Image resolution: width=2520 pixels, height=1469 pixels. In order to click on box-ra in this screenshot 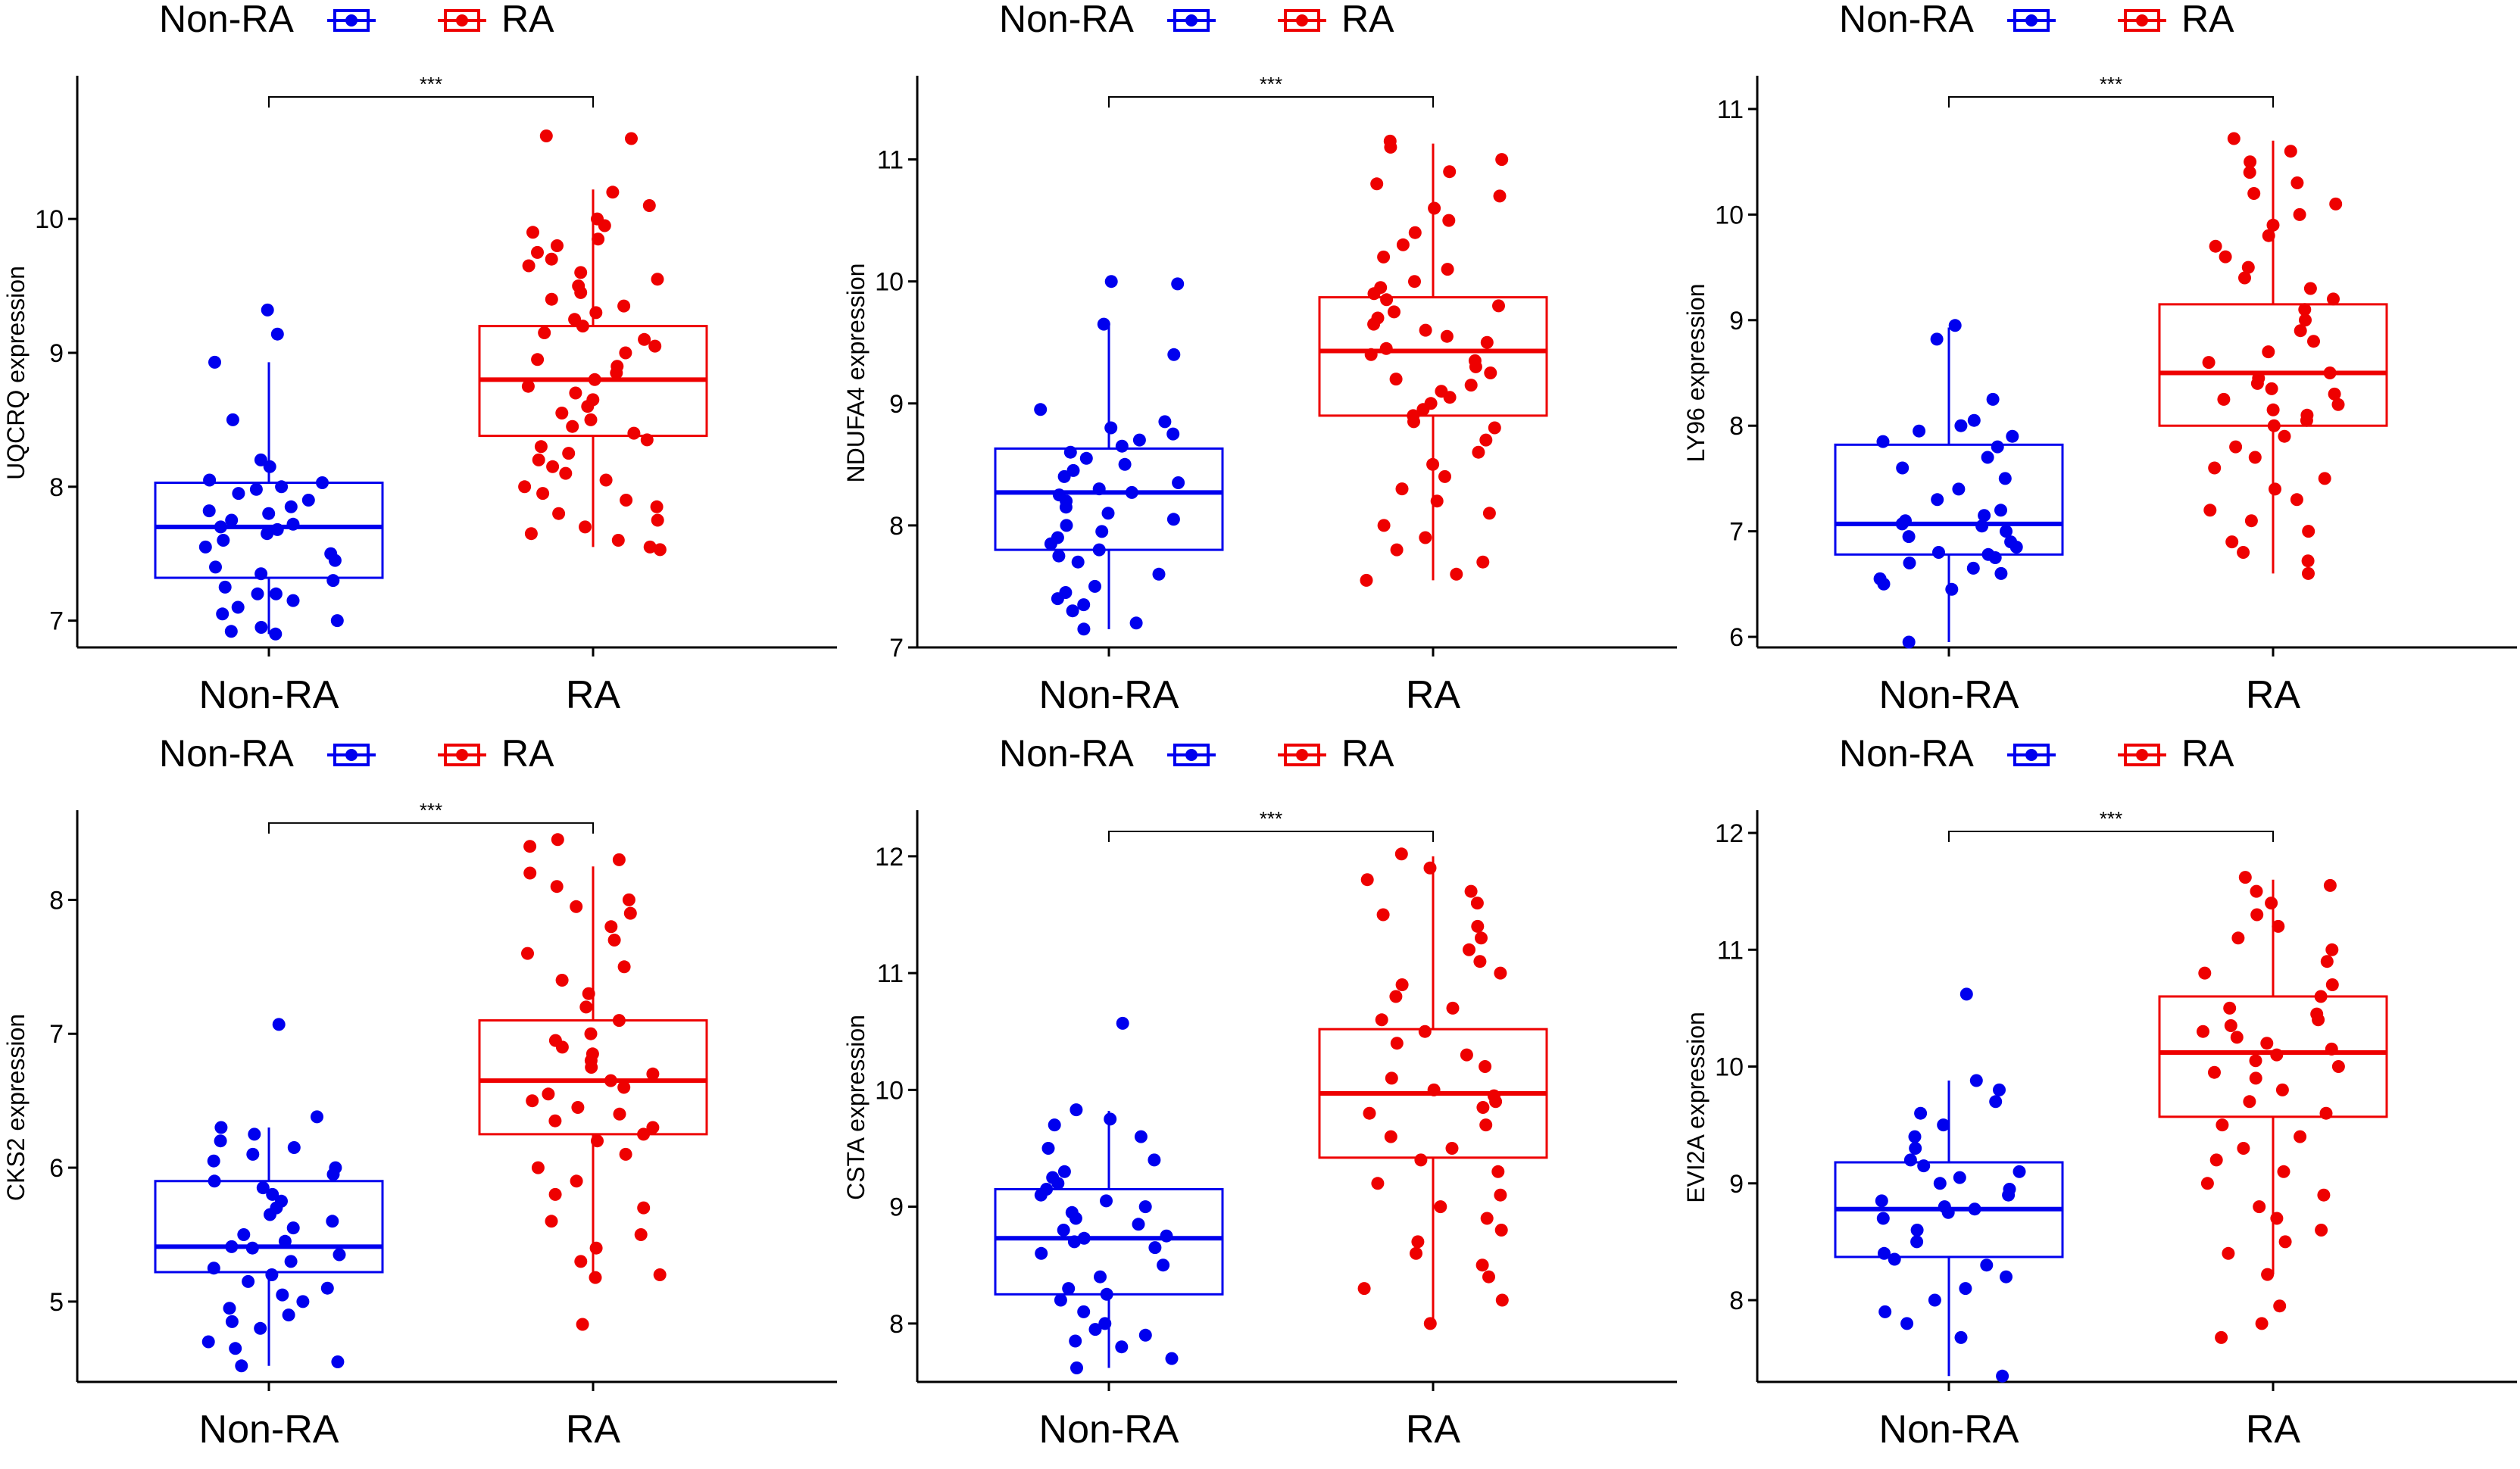, I will do `click(1433, 356)`.